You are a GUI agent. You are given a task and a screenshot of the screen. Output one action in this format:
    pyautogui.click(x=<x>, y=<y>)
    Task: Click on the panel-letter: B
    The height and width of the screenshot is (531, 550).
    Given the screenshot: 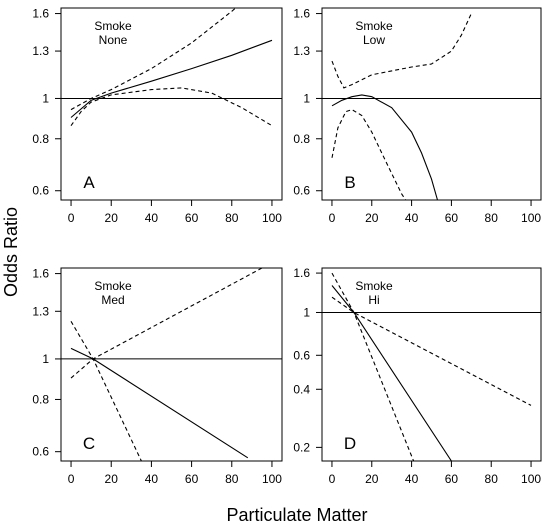 What is the action you would take?
    pyautogui.click(x=349, y=182)
    